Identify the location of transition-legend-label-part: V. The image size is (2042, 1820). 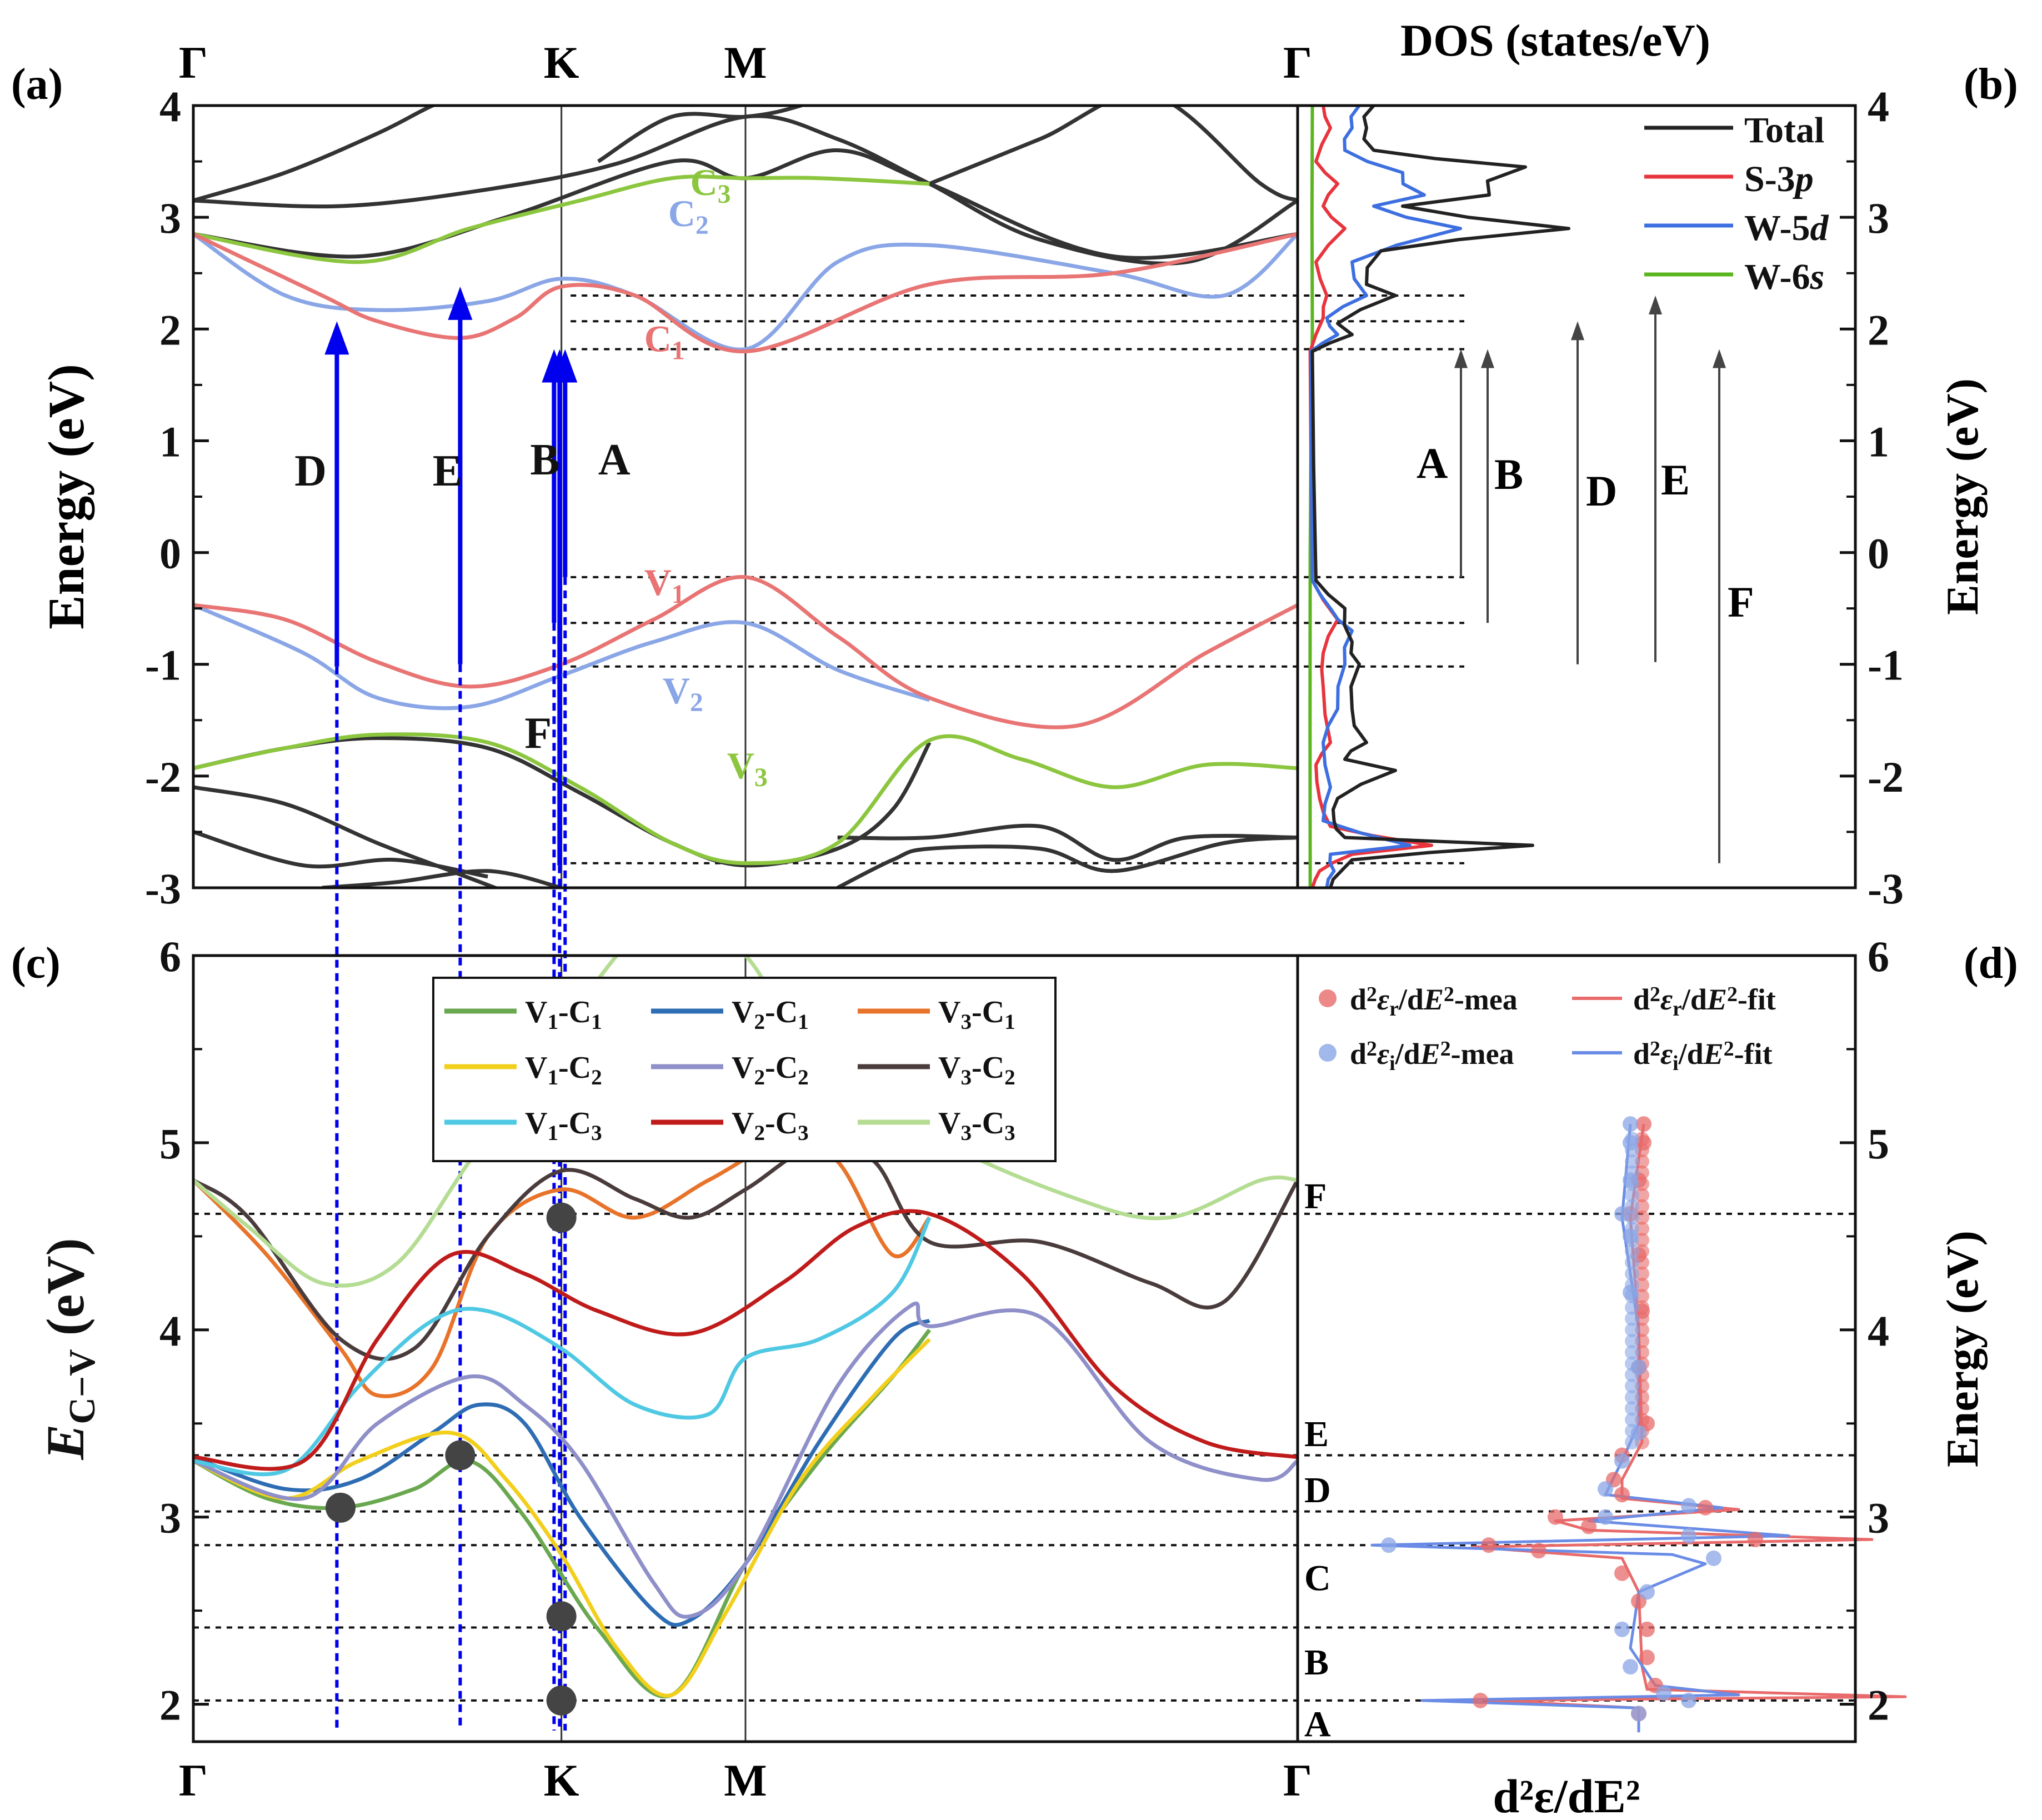
(949, 1123).